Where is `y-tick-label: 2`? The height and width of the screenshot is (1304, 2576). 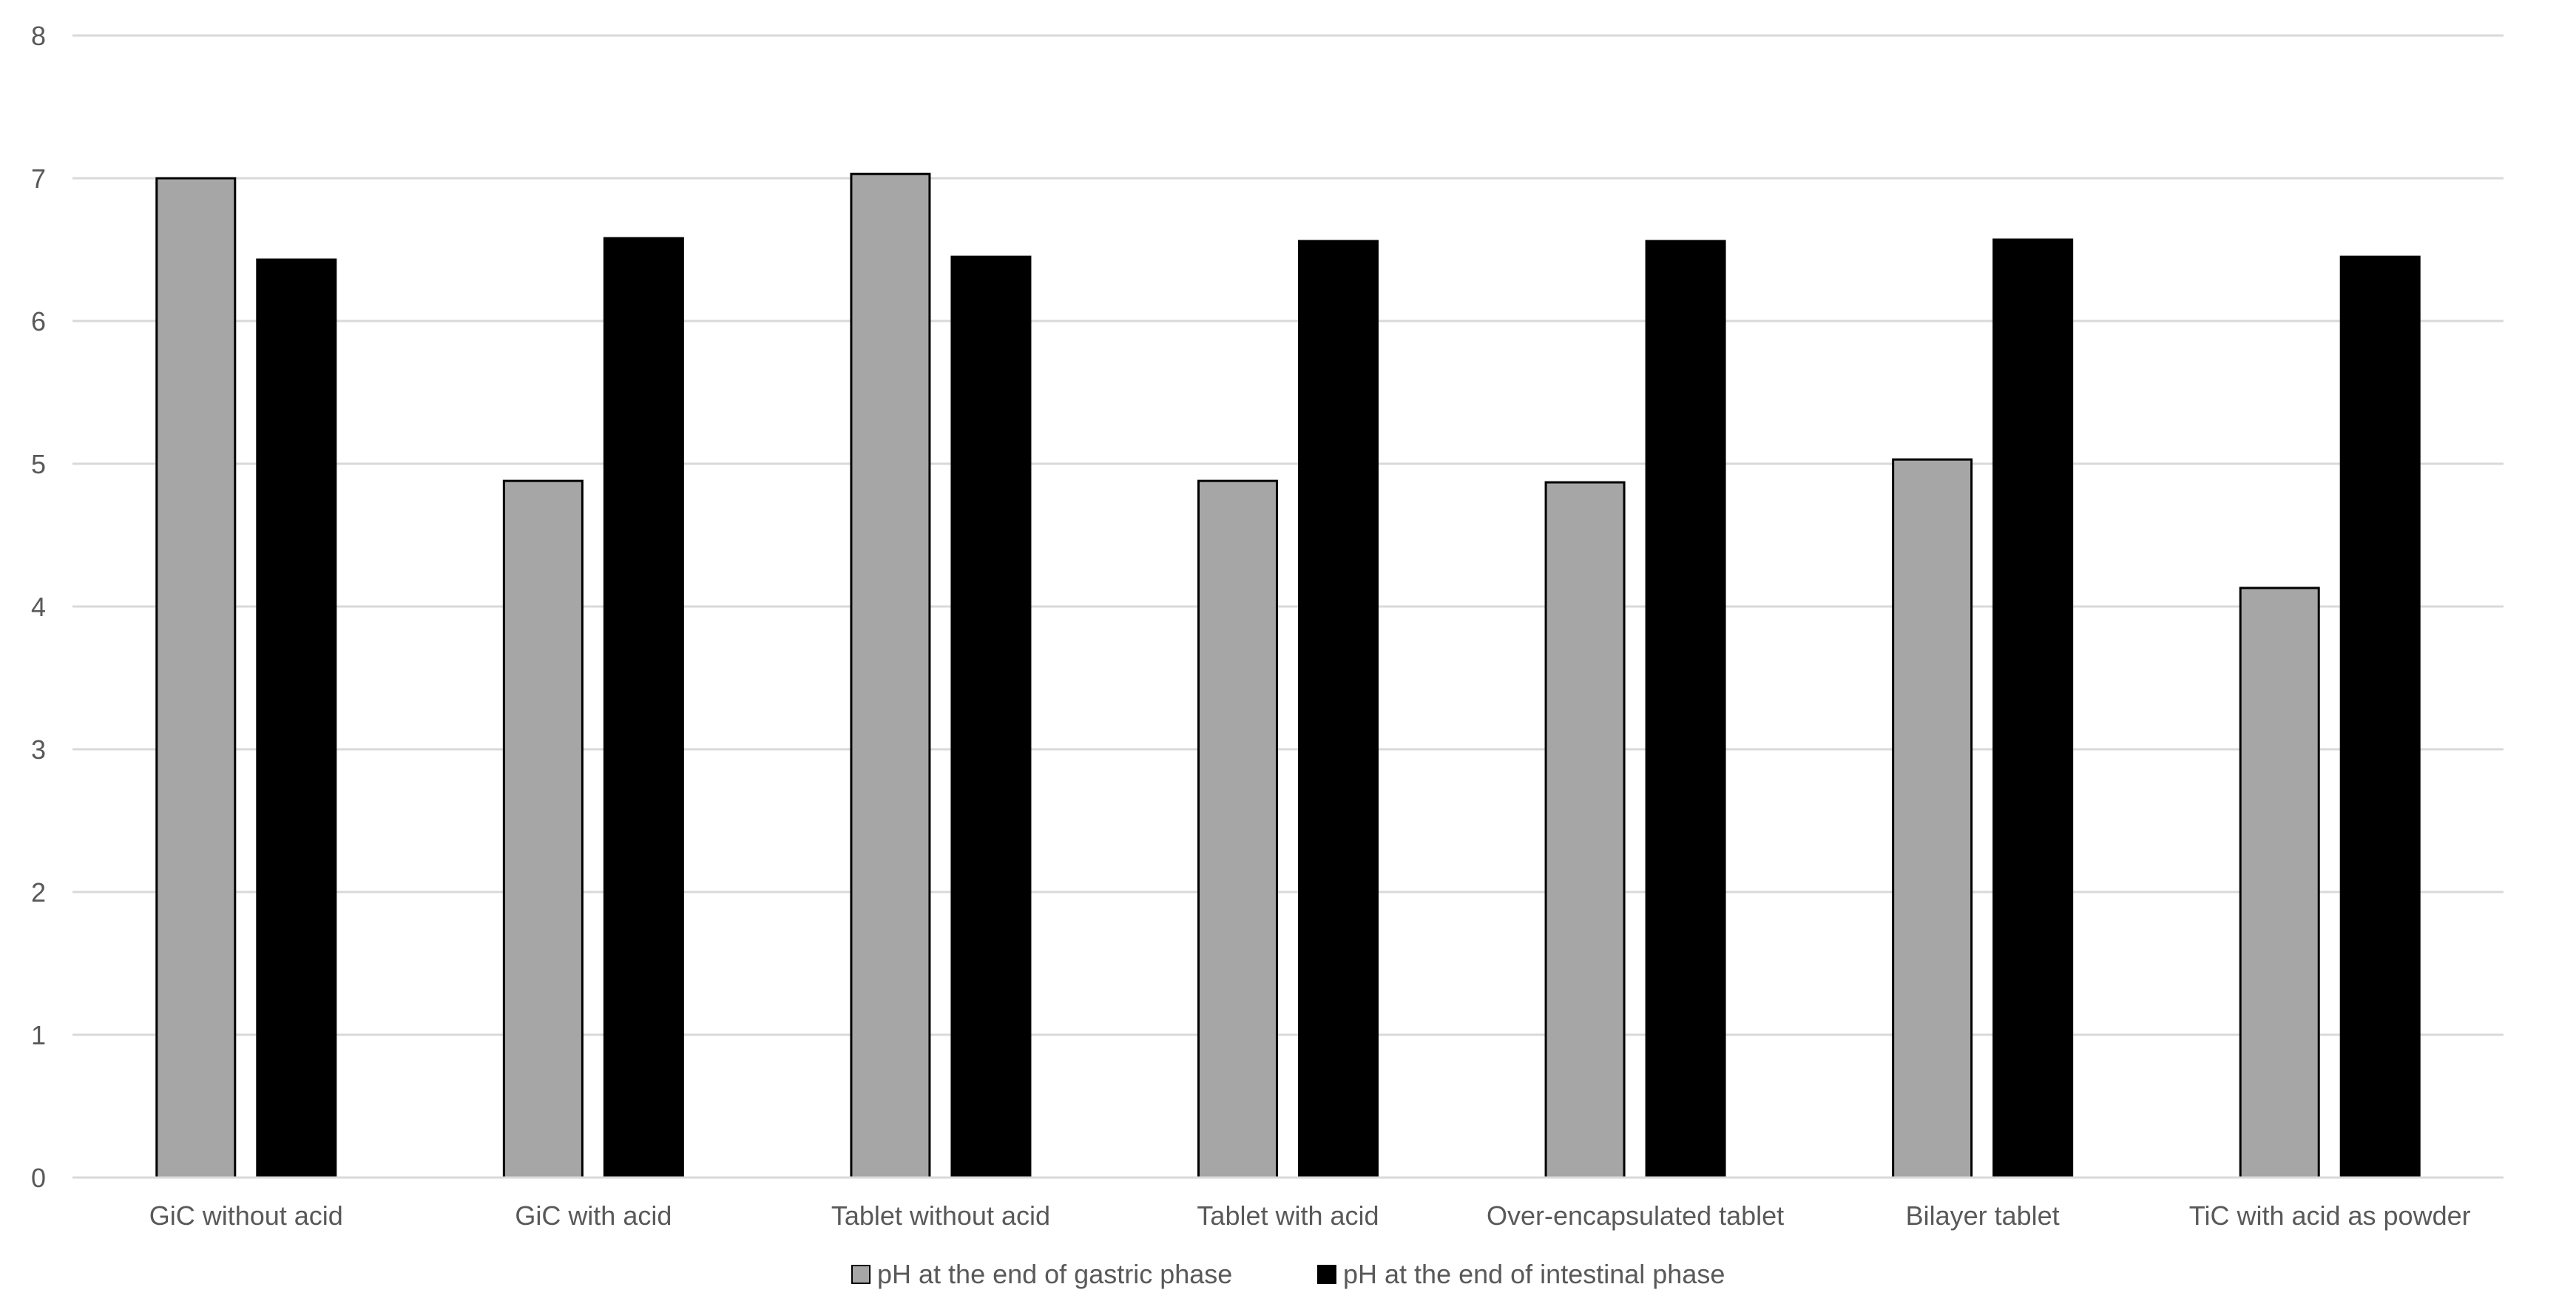
y-tick-label: 2 is located at coordinates (38, 892).